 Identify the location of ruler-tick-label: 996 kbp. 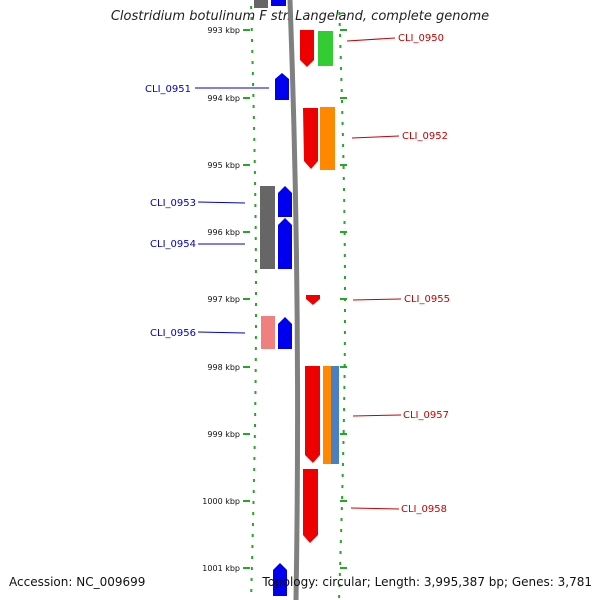
(223, 232).